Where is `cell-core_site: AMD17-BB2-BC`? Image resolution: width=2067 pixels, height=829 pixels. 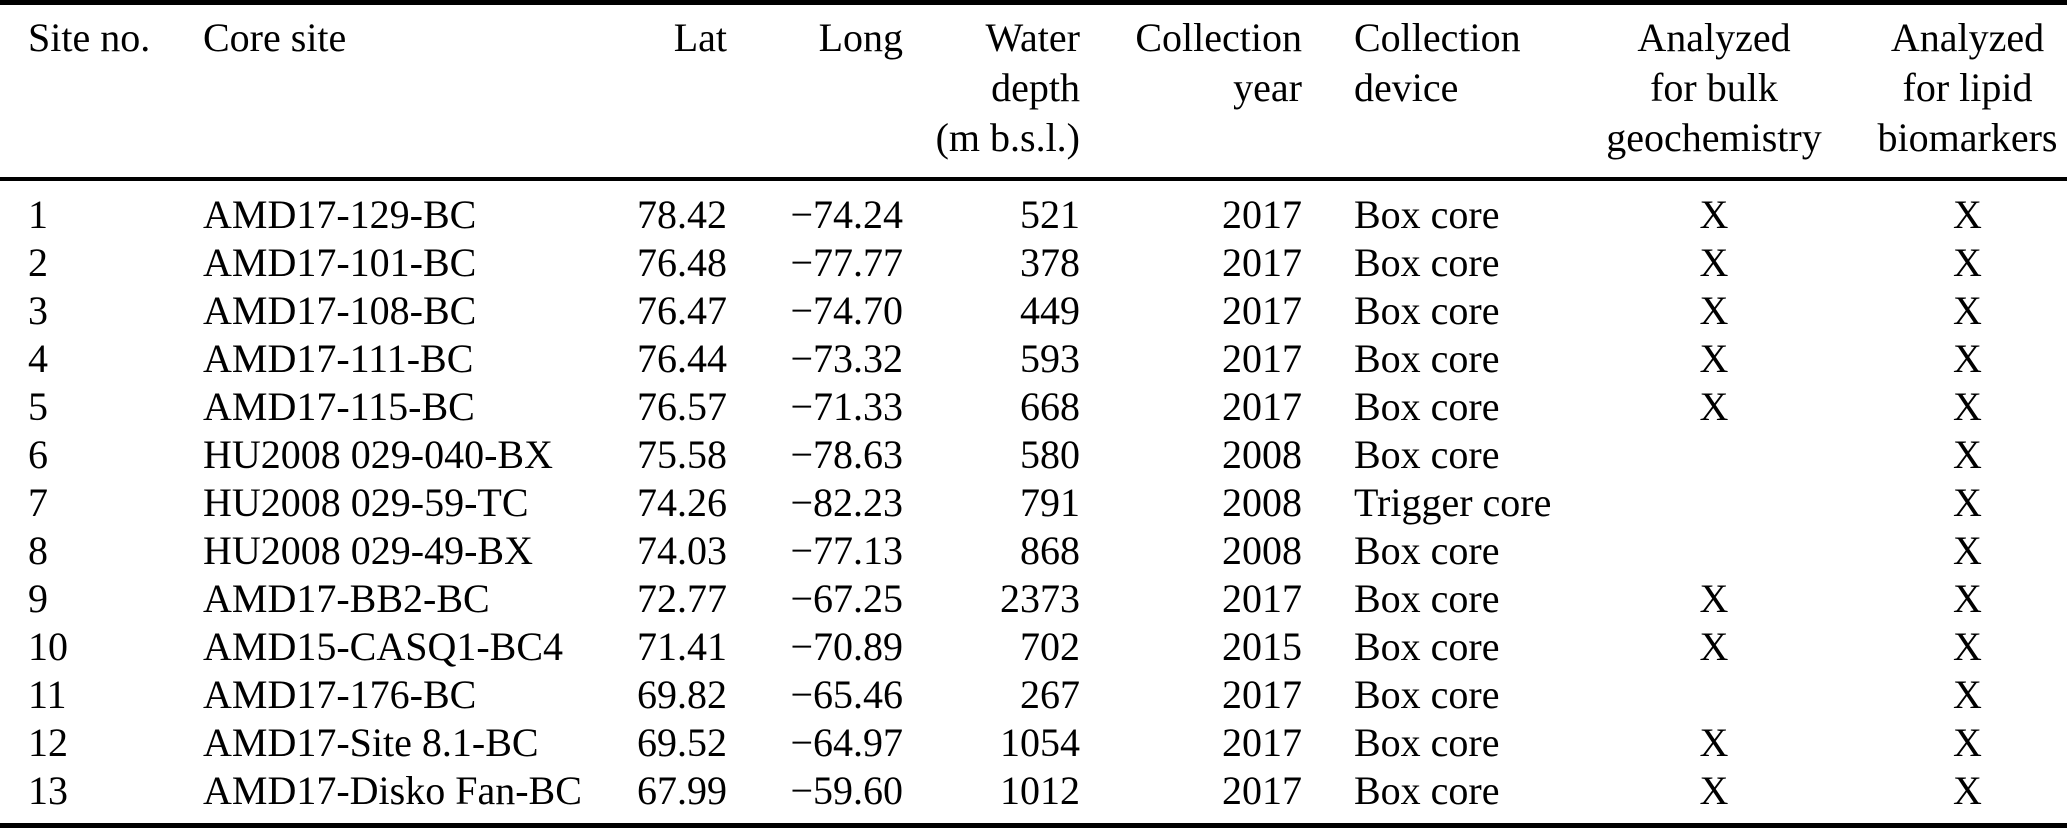
cell-core_site: AMD17-BB2-BC is located at coordinates (346, 598).